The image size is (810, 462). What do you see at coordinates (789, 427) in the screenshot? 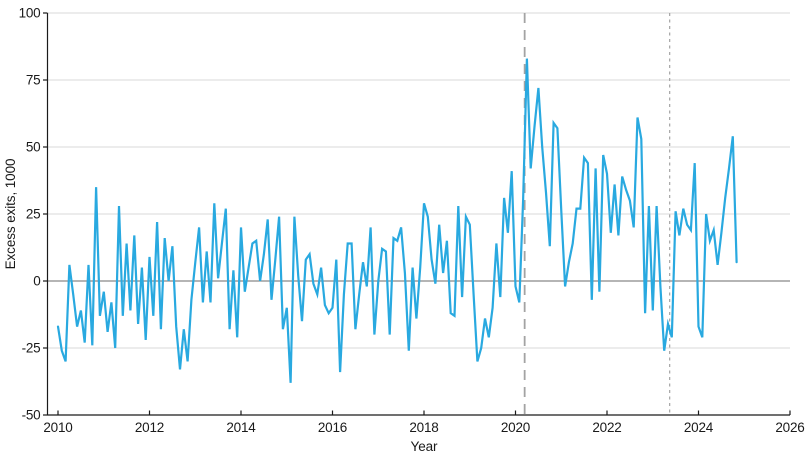
I see `x-tick-label: 2026` at bounding box center [789, 427].